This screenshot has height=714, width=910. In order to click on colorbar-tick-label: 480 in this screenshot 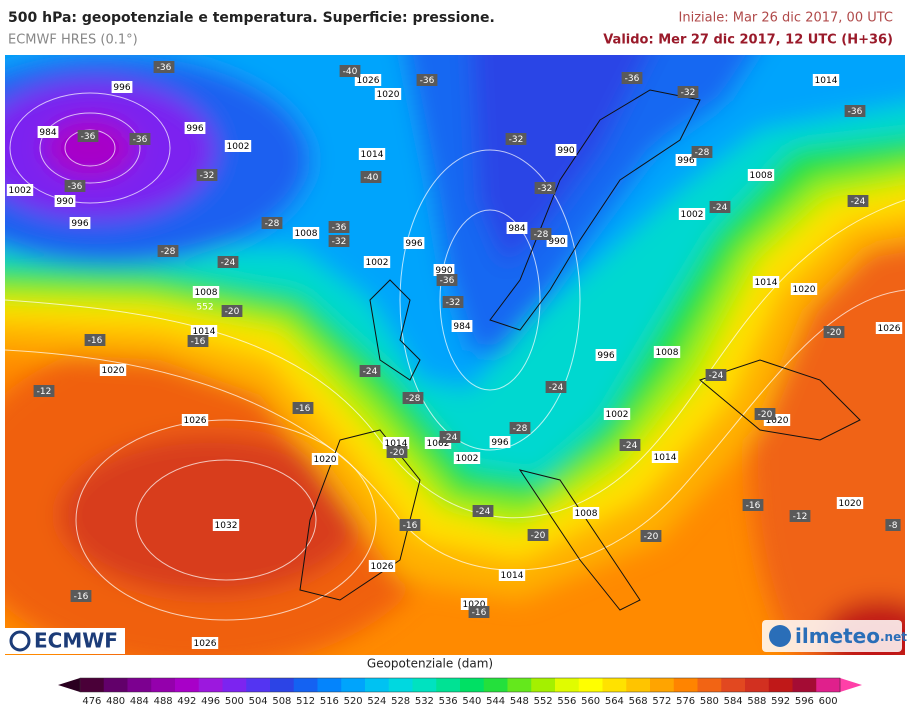, I will do `click(115, 701)`.